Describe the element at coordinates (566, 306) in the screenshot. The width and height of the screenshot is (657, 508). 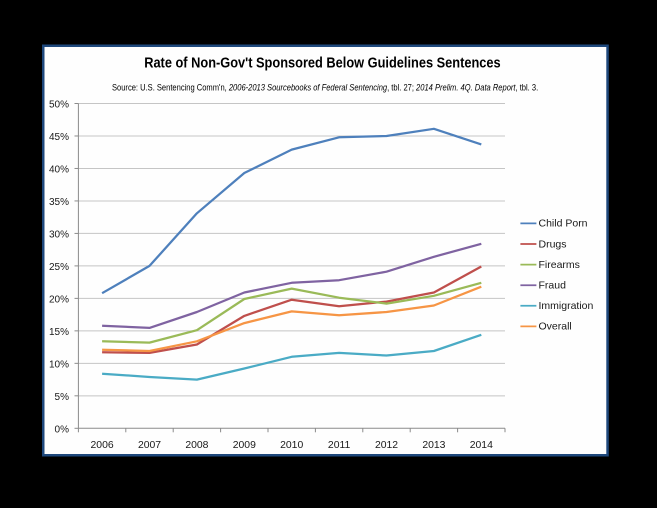
I see `svg-text: Immigration` at that location.